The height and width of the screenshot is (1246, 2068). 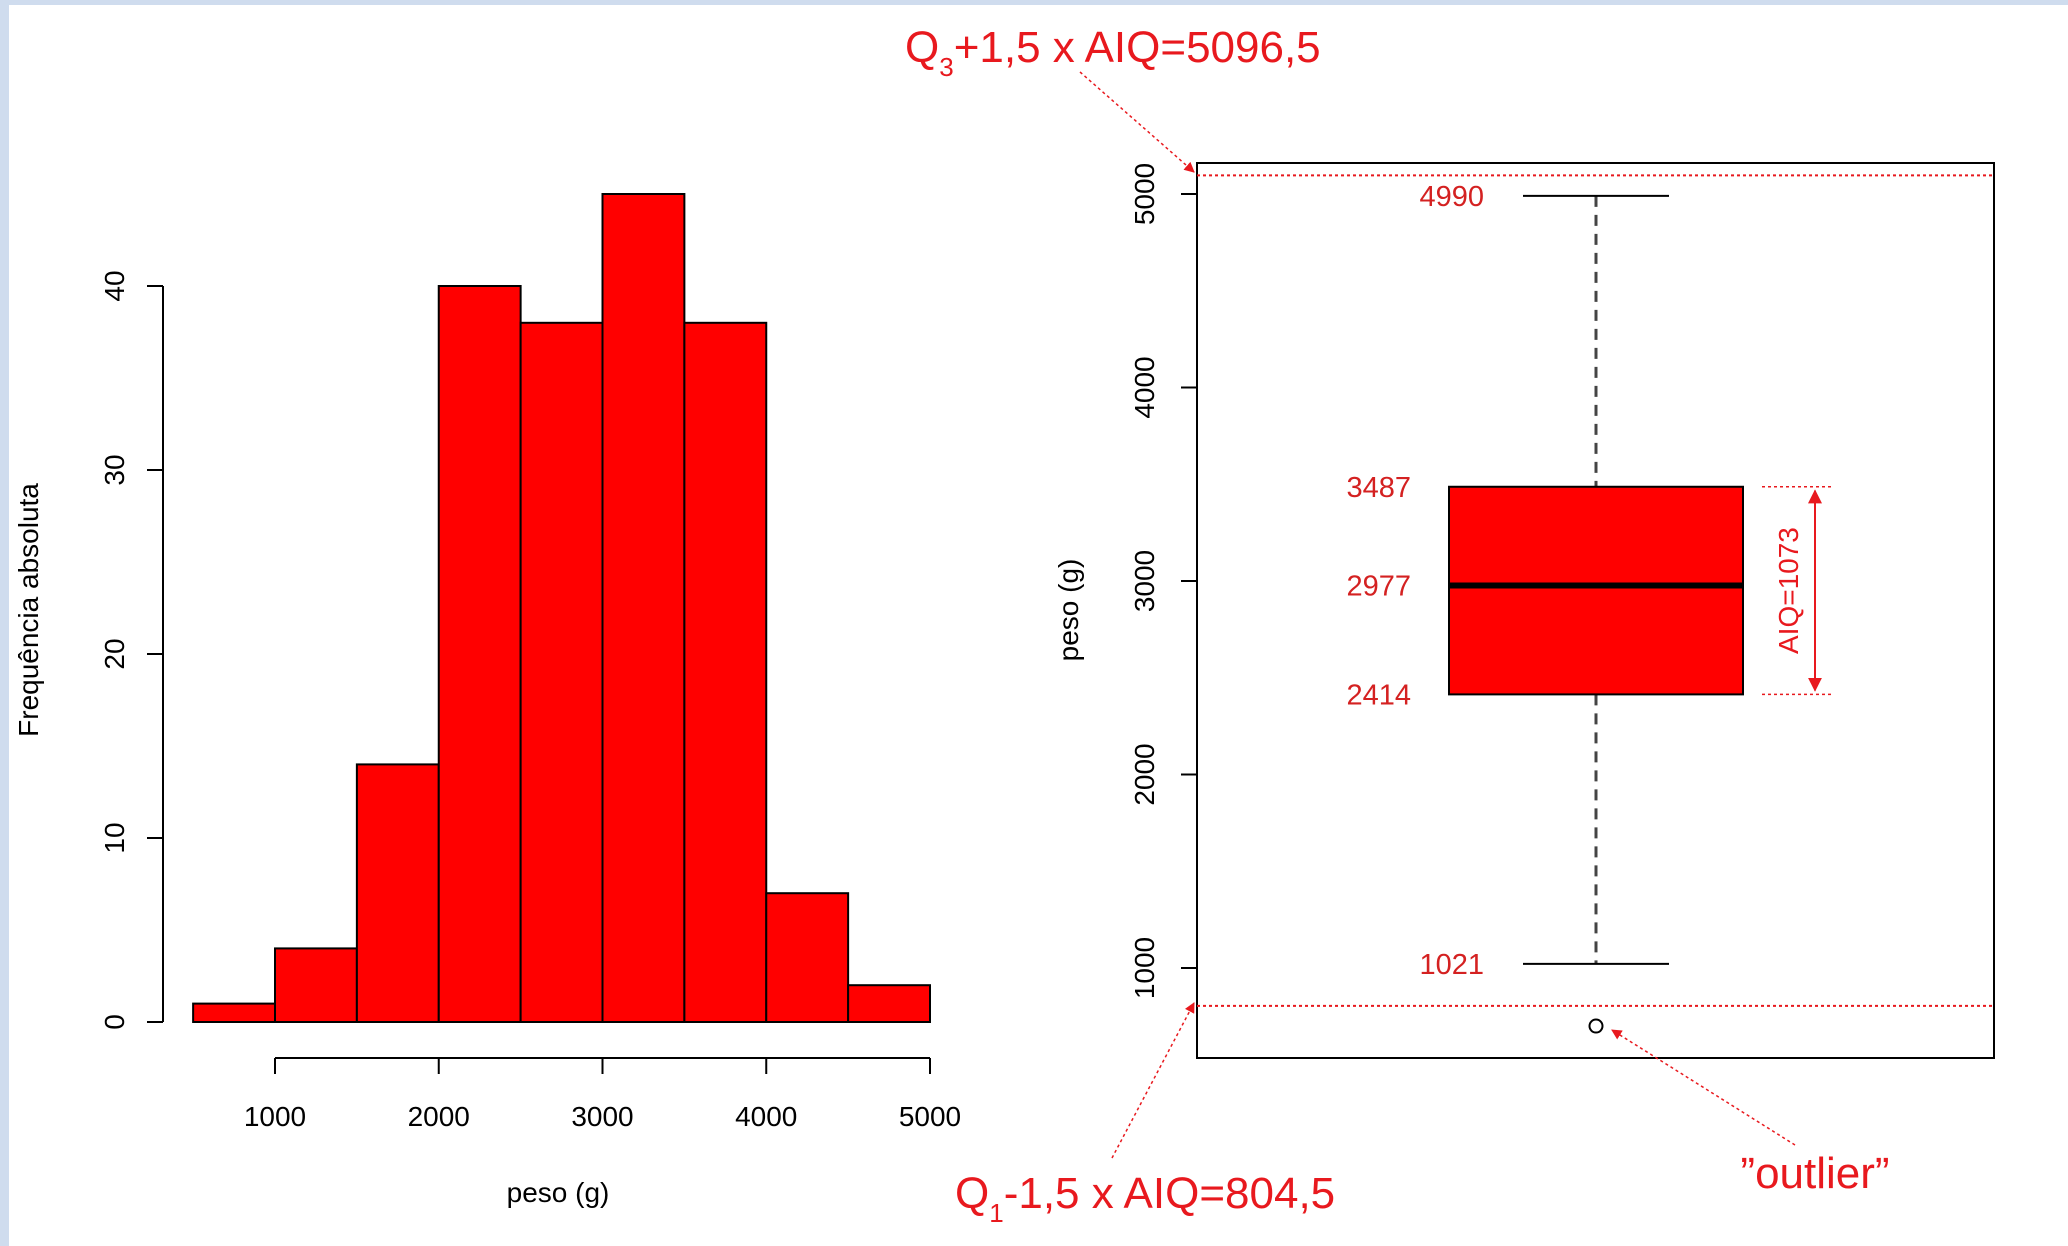 I want to click on boxplot-y-axis-title: peso (g), so click(x=1068, y=610).